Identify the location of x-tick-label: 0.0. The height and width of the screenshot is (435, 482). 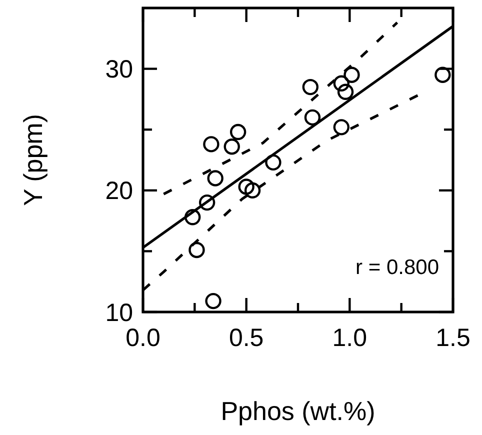
(143, 338).